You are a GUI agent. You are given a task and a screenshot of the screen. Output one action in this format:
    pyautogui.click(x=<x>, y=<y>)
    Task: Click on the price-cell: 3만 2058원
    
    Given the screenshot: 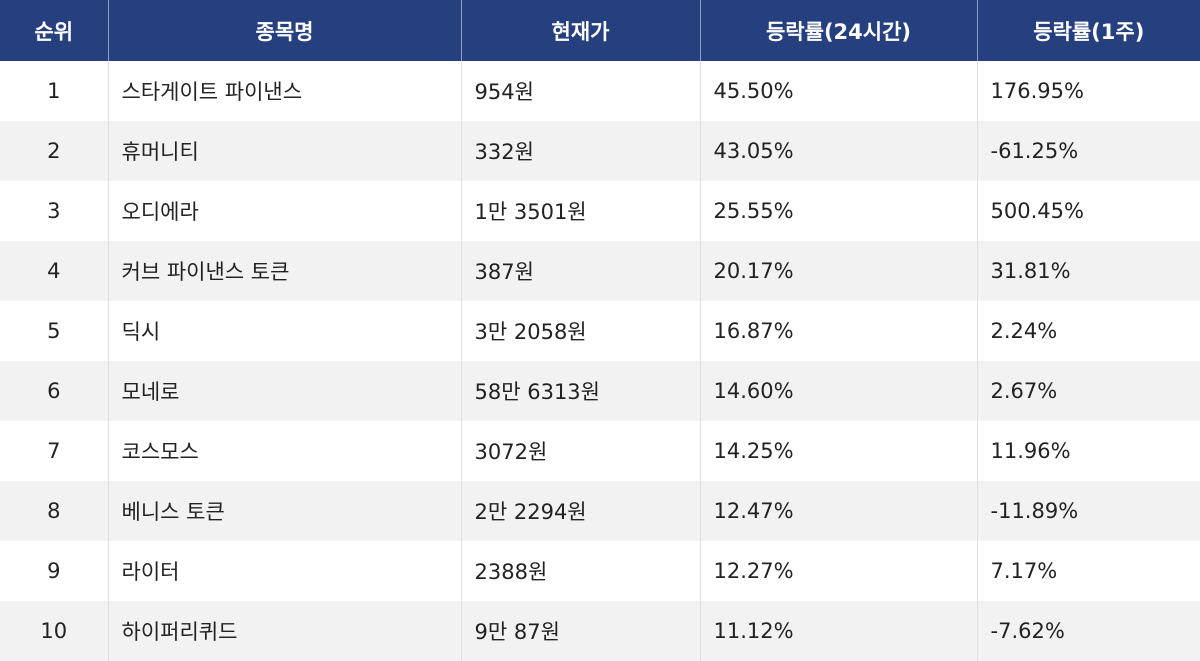 What is the action you would take?
    pyautogui.click(x=580, y=331)
    